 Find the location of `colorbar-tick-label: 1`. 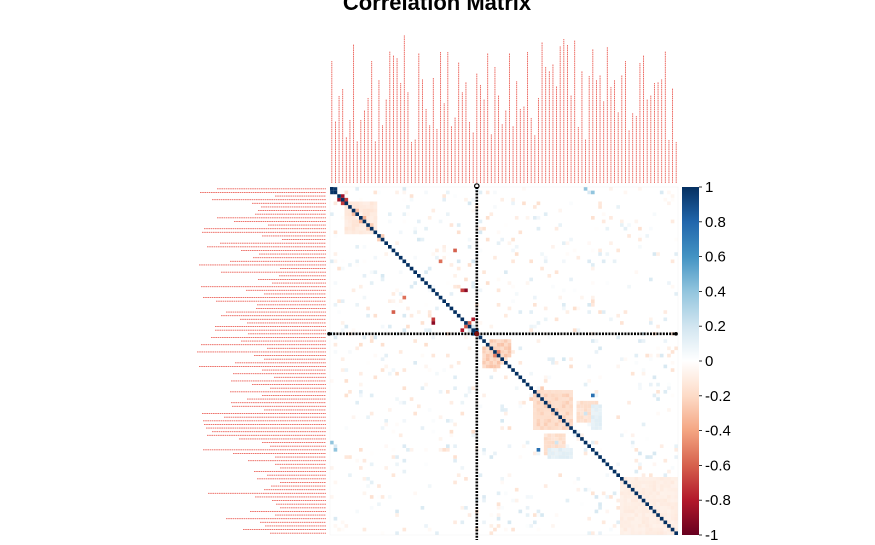

colorbar-tick-label: 1 is located at coordinates (709, 187).